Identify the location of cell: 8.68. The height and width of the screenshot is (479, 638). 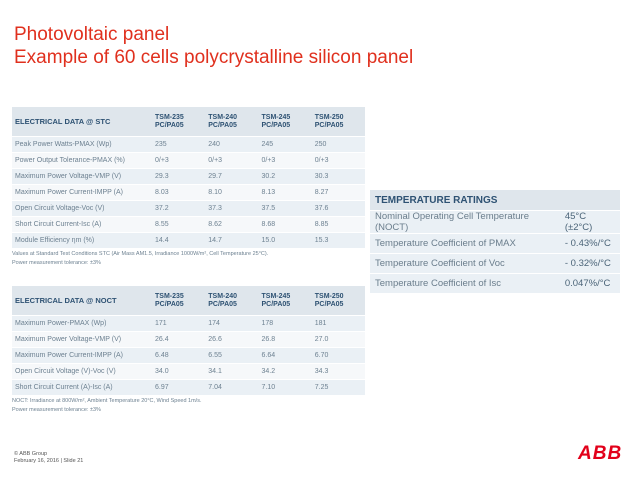
(285, 224).